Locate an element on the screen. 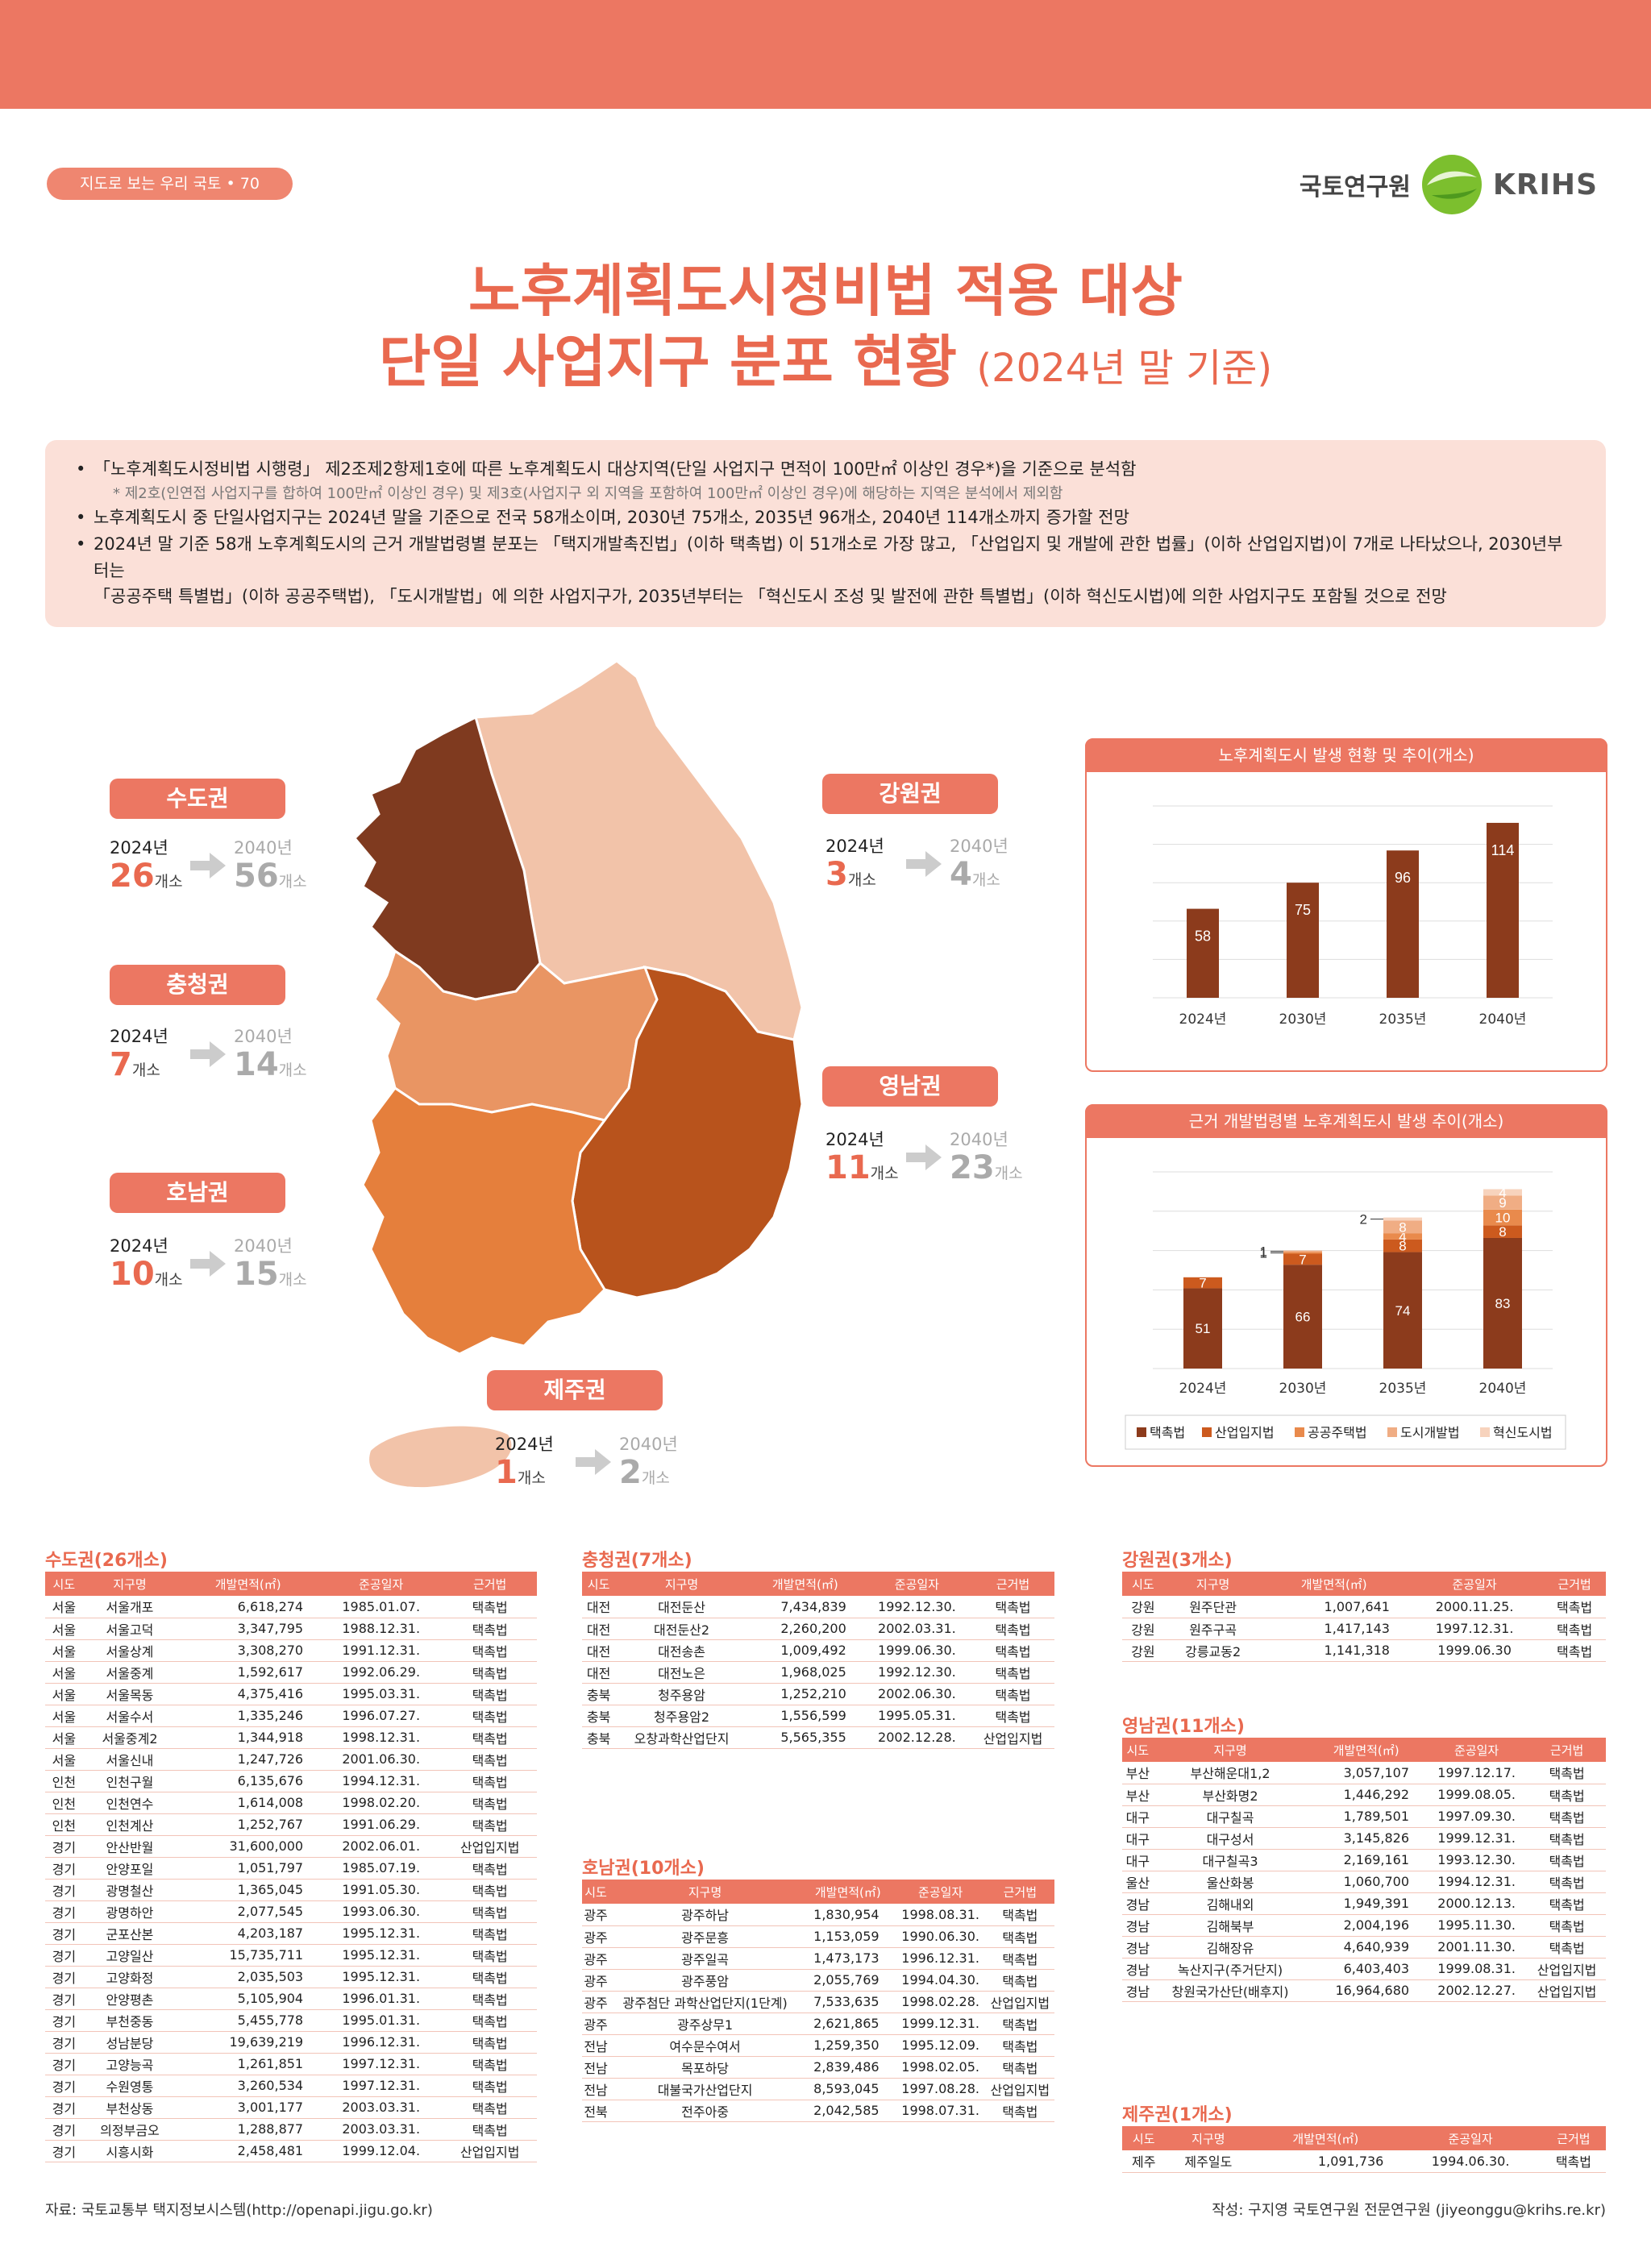 This screenshot has width=1651, height=2268. table-row: 부산 부산해운대1,2 3,057,107 1997.12.17. 택촉법 is located at coordinates (1364, 1773).